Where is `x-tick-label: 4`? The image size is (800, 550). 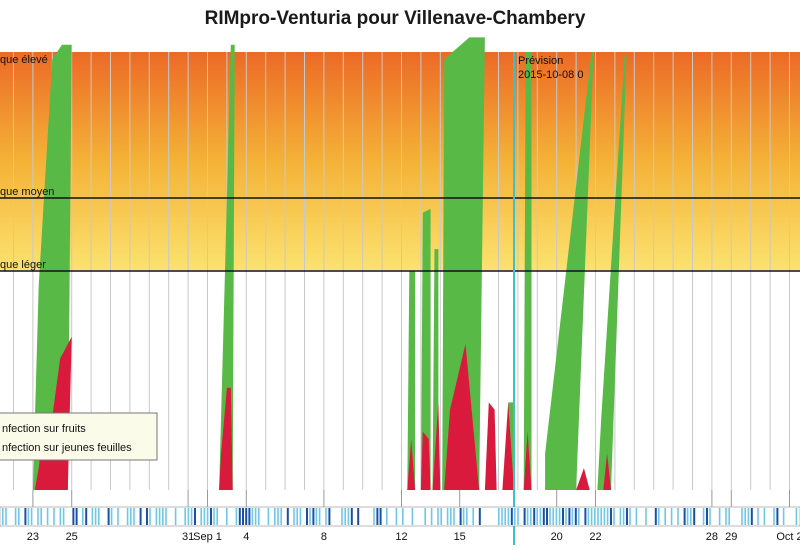 x-tick-label: 4 is located at coordinates (246, 537).